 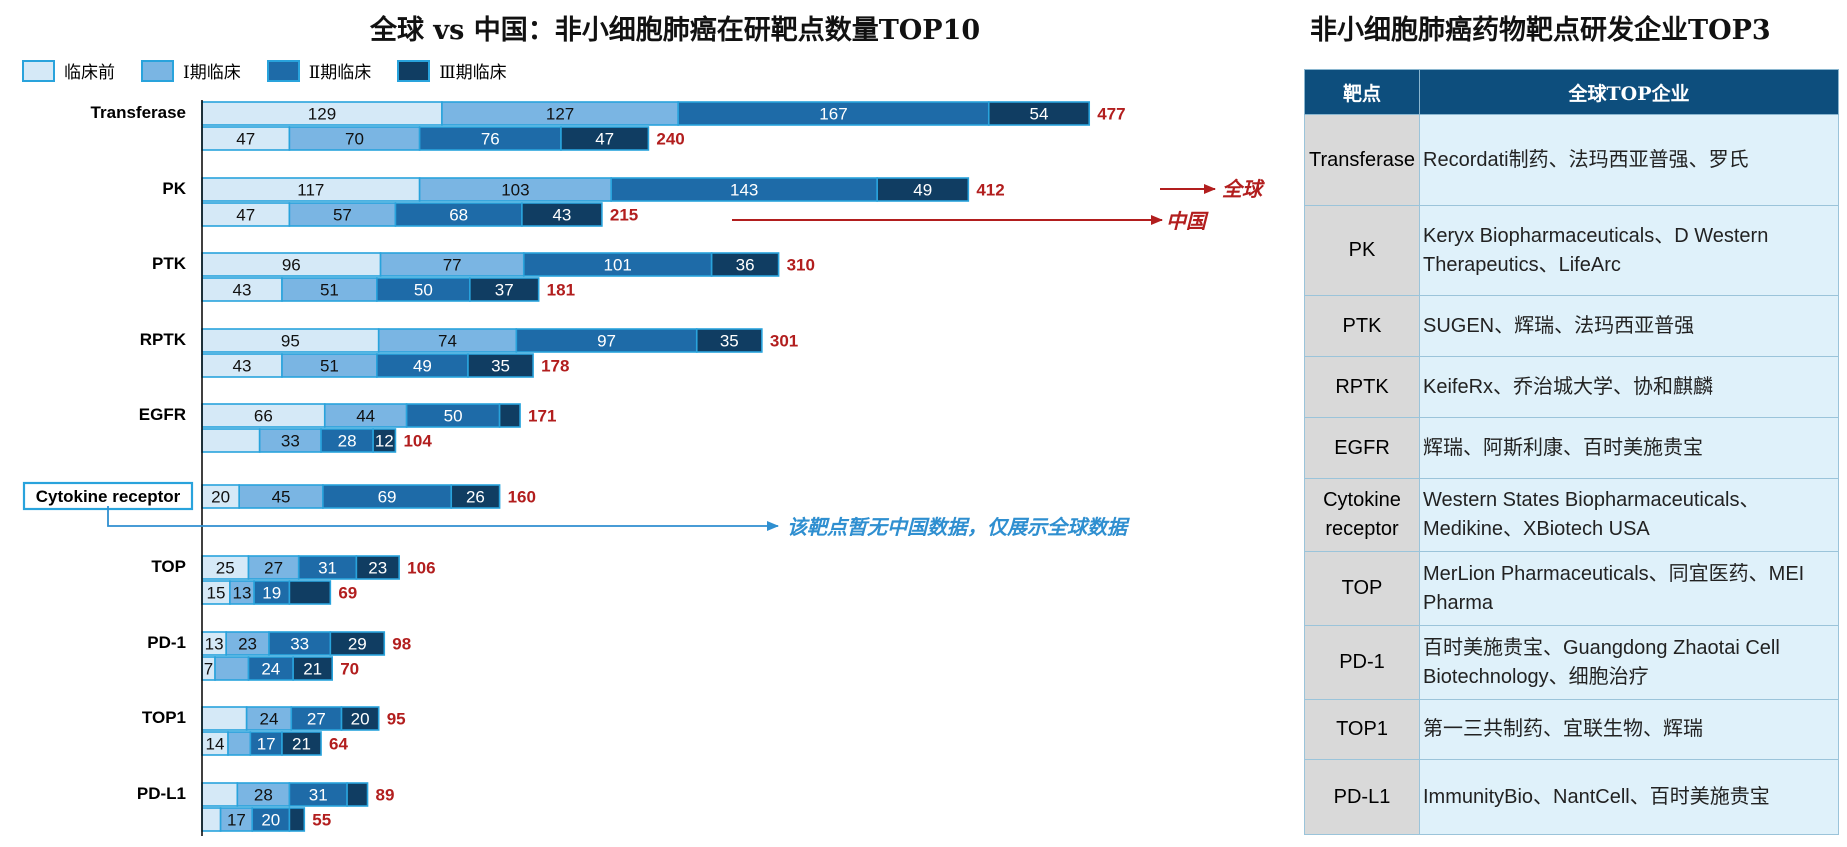 I want to click on global-annotation: 全球, so click(x=1243, y=189).